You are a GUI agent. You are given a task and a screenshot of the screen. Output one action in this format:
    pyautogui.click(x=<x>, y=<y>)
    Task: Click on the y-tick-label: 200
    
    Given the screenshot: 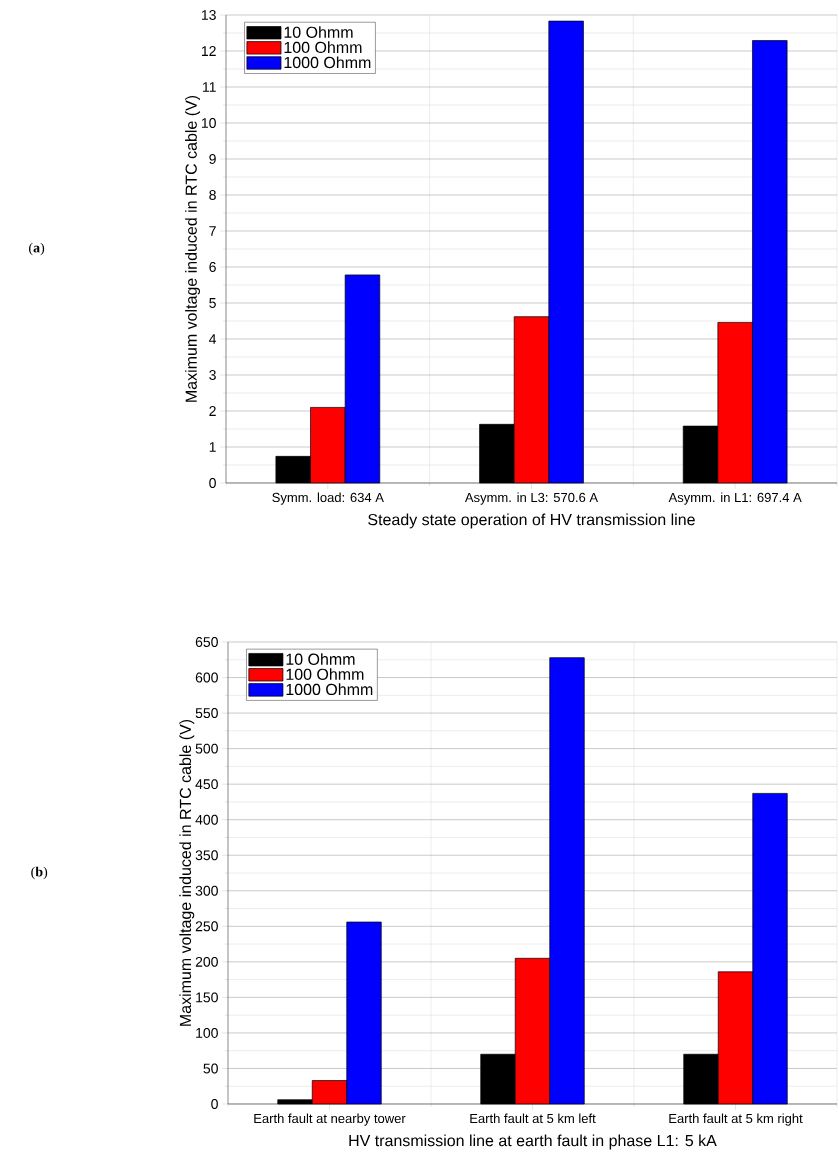 What is the action you would take?
    pyautogui.click(x=206, y=961)
    